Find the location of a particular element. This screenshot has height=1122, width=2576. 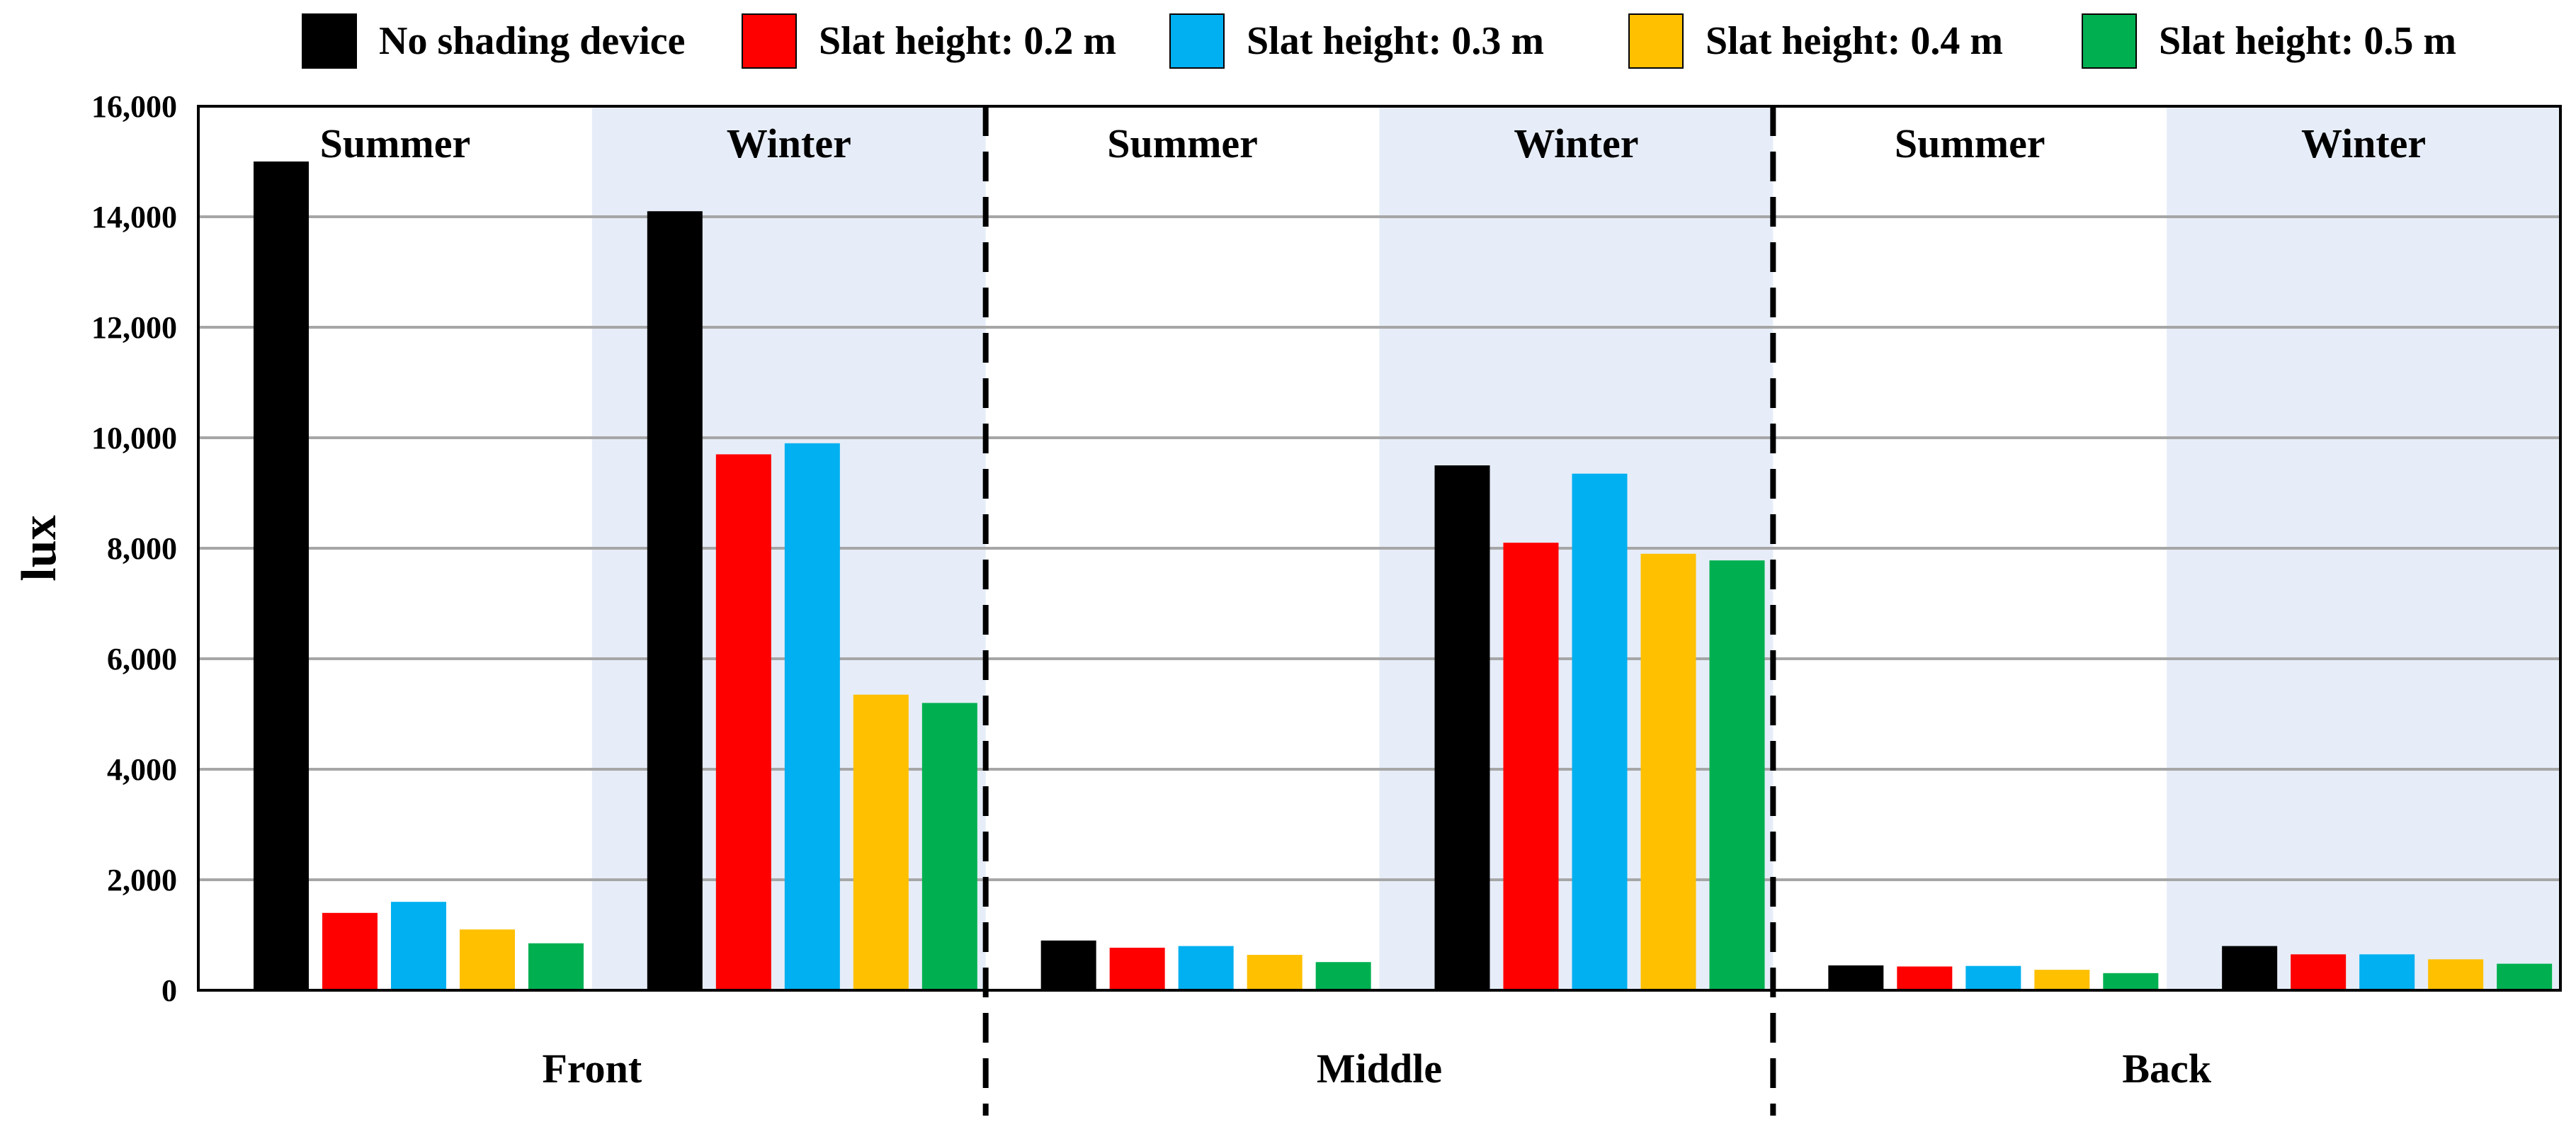

legend-label: Slat height: 0.3 m is located at coordinates (1395, 41).